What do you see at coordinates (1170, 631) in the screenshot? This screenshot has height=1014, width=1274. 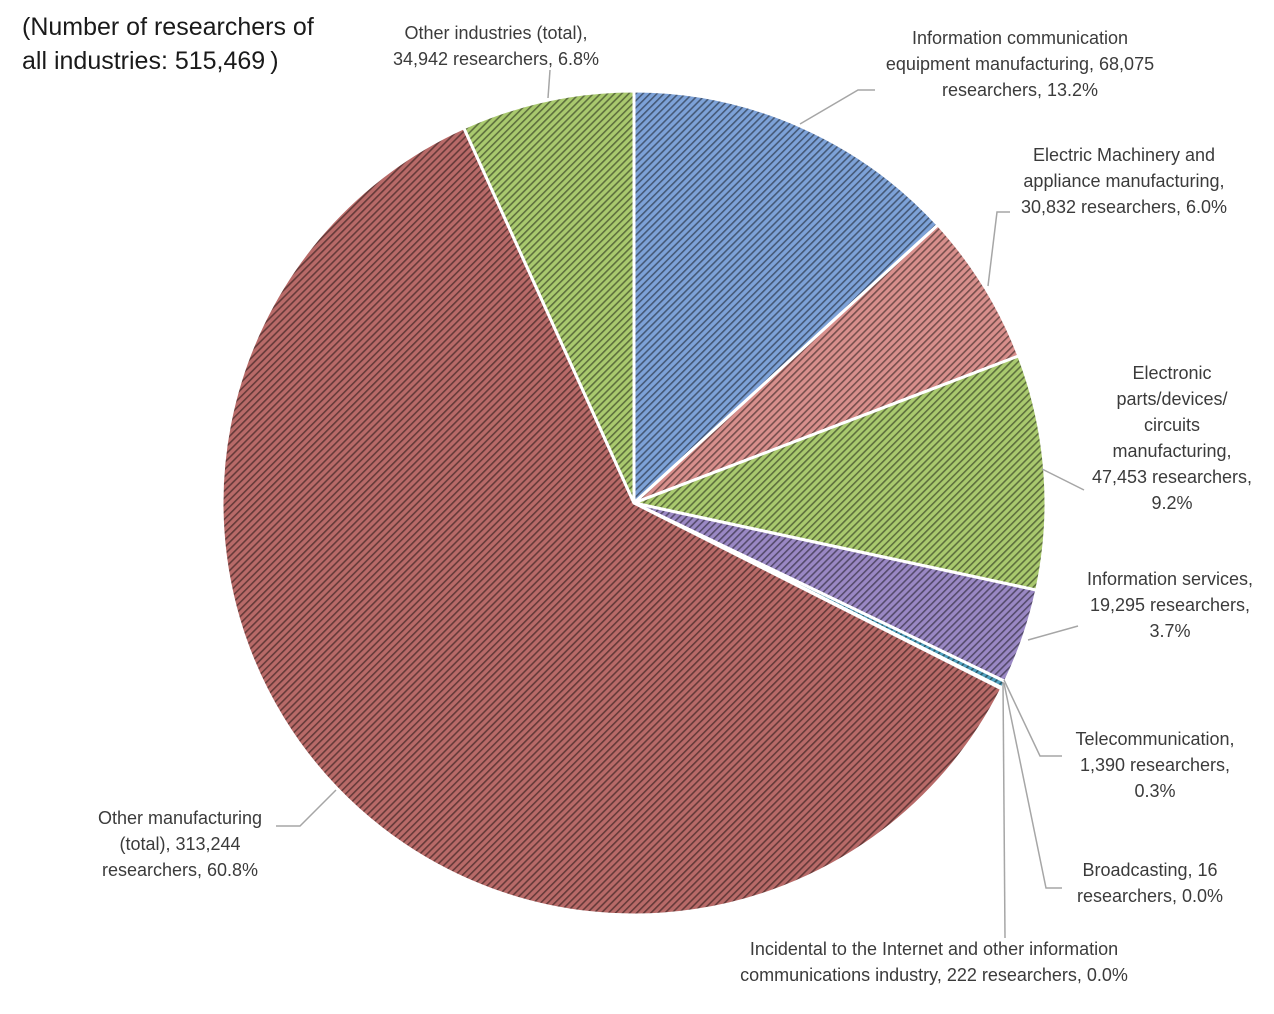 I see `slice-label-line: 3.7%` at bounding box center [1170, 631].